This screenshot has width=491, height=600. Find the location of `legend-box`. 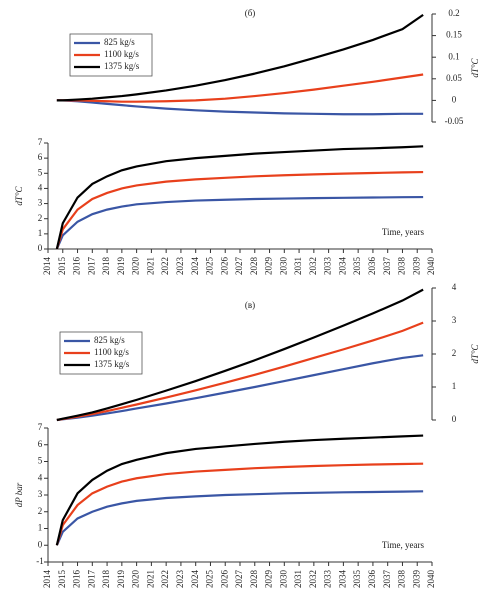

legend-box is located at coordinates (111, 55).